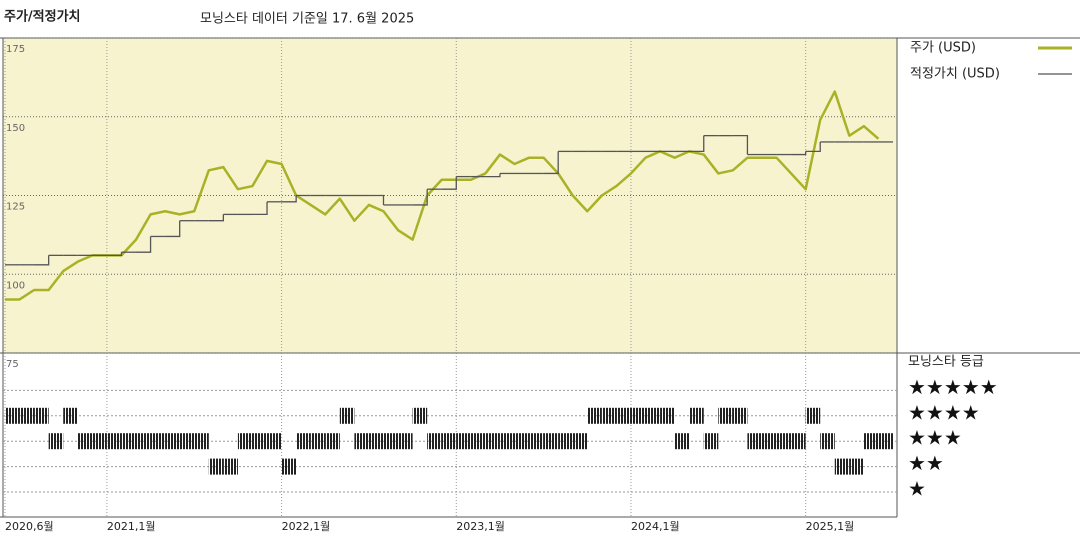 Image resolution: width=1080 pixels, height=540 pixels. I want to click on y-tick-label: 150, so click(15, 128).